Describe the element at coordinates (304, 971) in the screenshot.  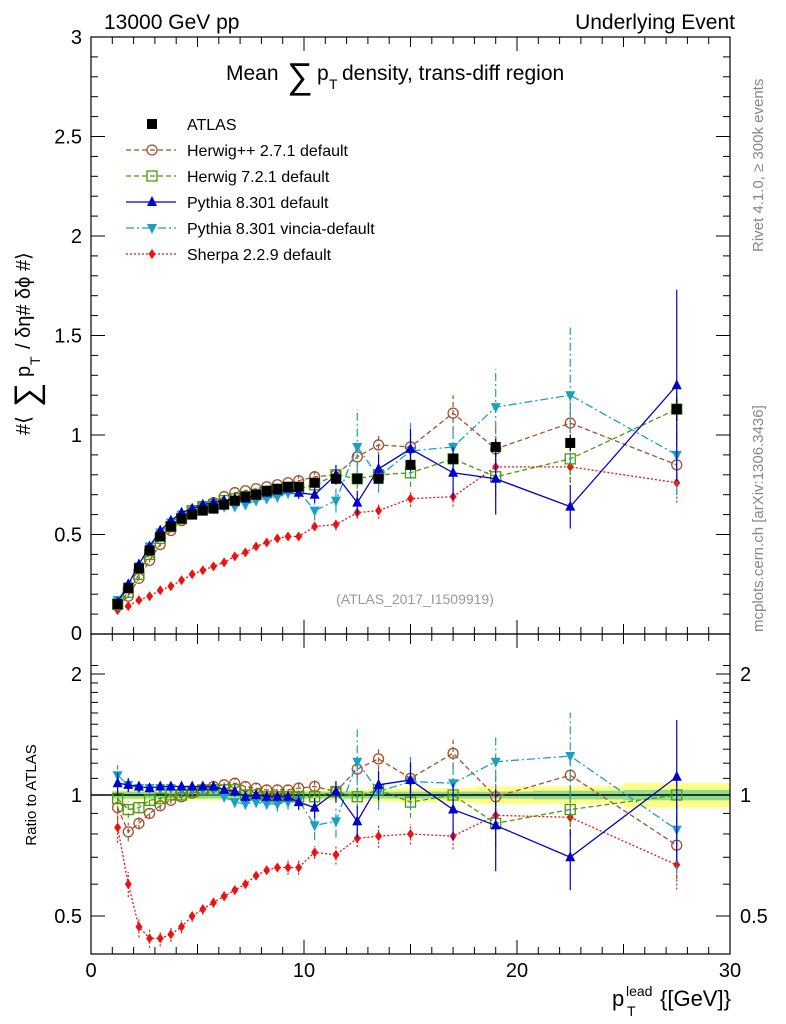
I see `x-tick-label: 10` at that location.